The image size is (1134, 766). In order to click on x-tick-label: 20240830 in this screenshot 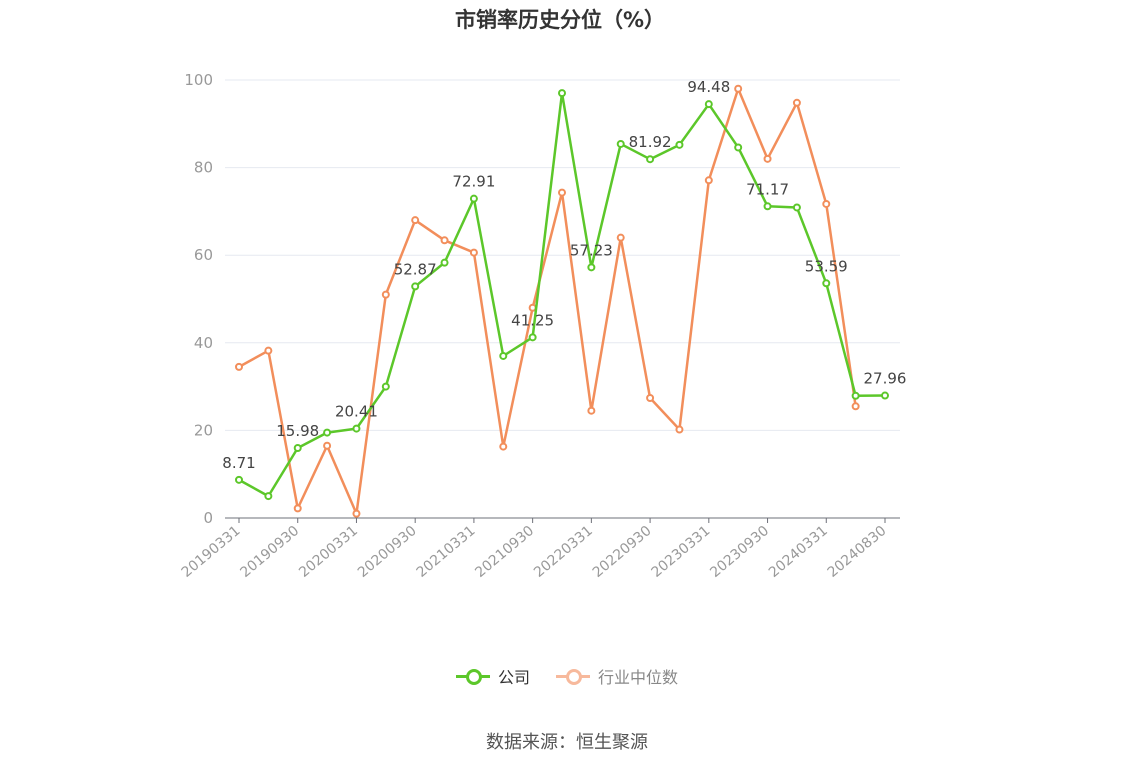, I will do `click(857, 552)`.